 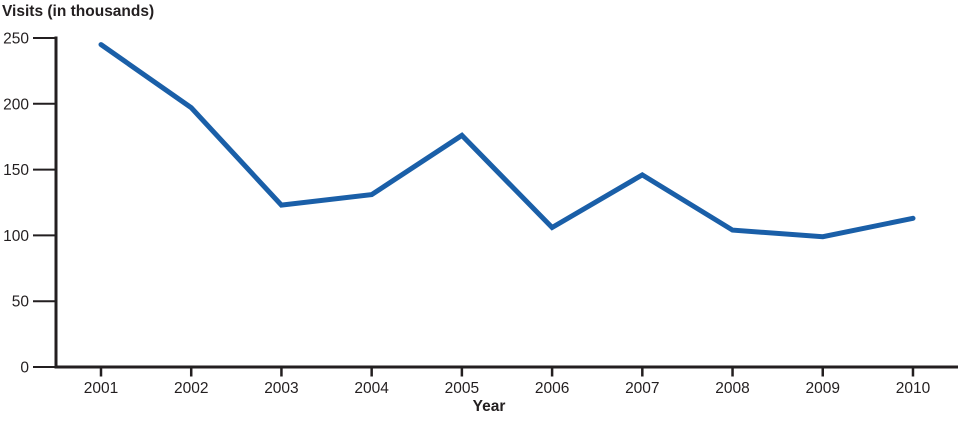 I want to click on x-tick-label: 2007, so click(x=642, y=388).